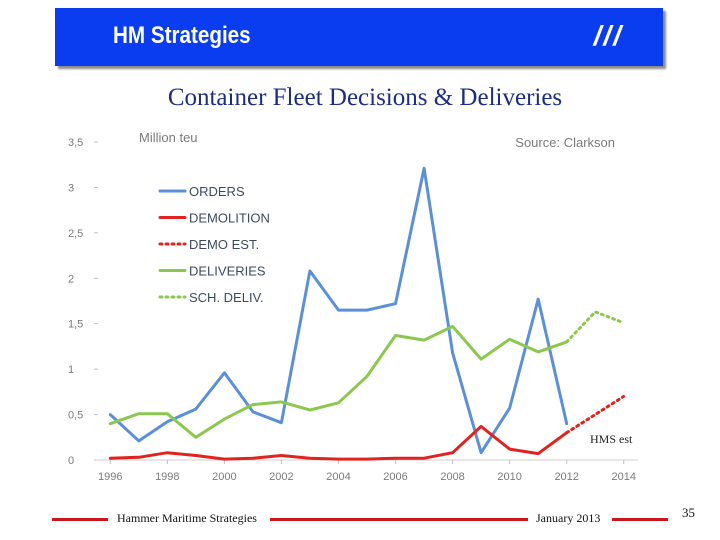 This screenshot has width=720, height=540. What do you see at coordinates (565, 142) in the screenshot?
I see `source-label: Source: Clarkson` at bounding box center [565, 142].